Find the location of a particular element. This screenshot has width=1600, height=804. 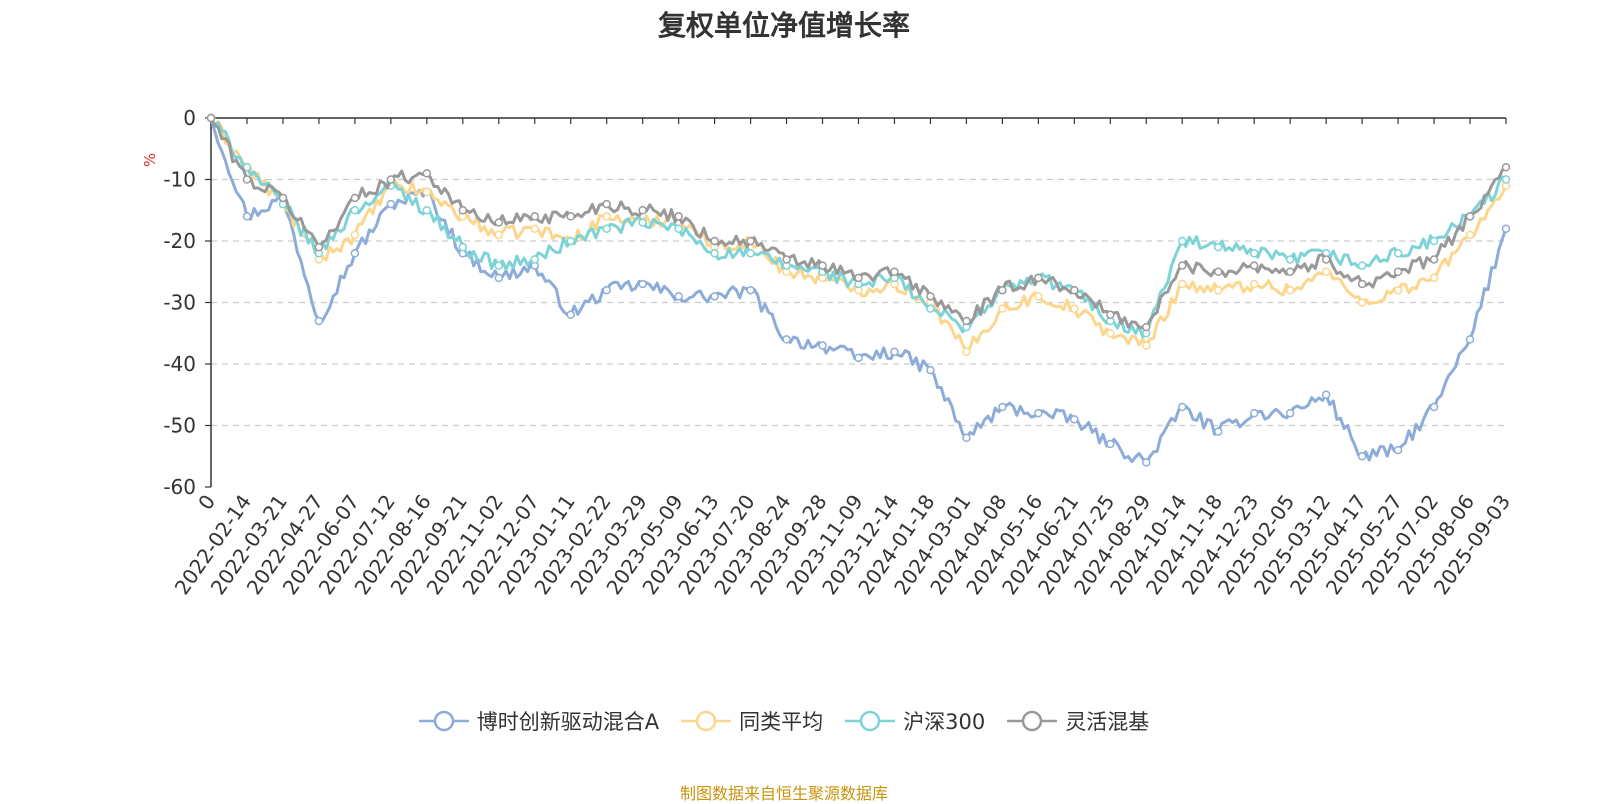

legend-item: 沪深300 is located at coordinates (915, 721).